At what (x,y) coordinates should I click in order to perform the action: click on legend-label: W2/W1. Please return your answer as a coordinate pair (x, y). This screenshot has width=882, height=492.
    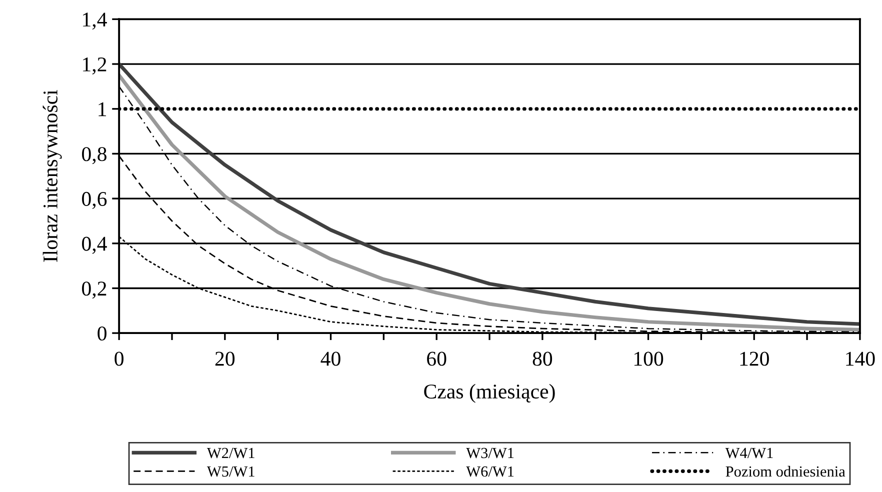
    Looking at the image, I should click on (230, 453).